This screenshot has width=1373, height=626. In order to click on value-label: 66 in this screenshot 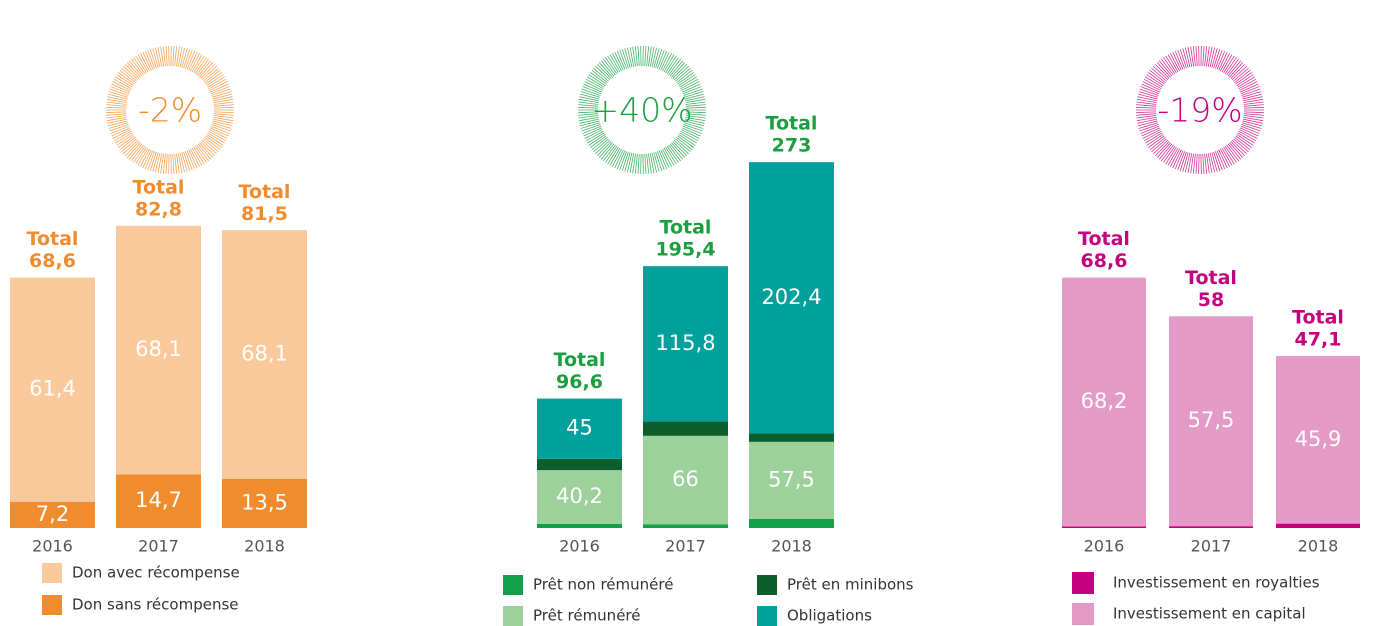, I will do `click(685, 479)`.